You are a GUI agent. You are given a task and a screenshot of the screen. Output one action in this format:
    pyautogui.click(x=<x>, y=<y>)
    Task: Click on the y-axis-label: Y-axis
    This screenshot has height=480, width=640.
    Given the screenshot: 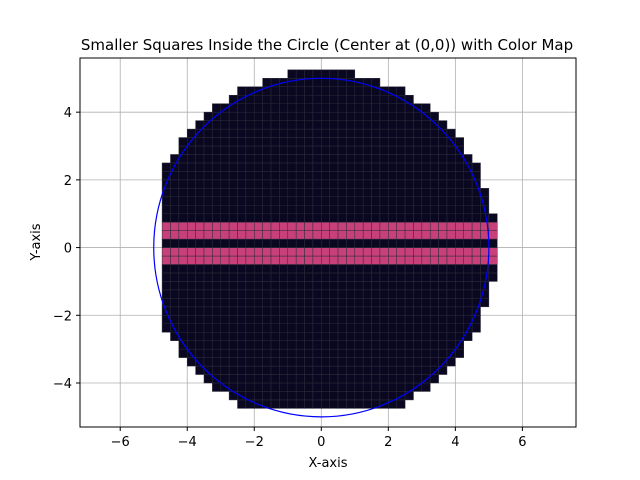 What is the action you would take?
    pyautogui.click(x=36, y=242)
    